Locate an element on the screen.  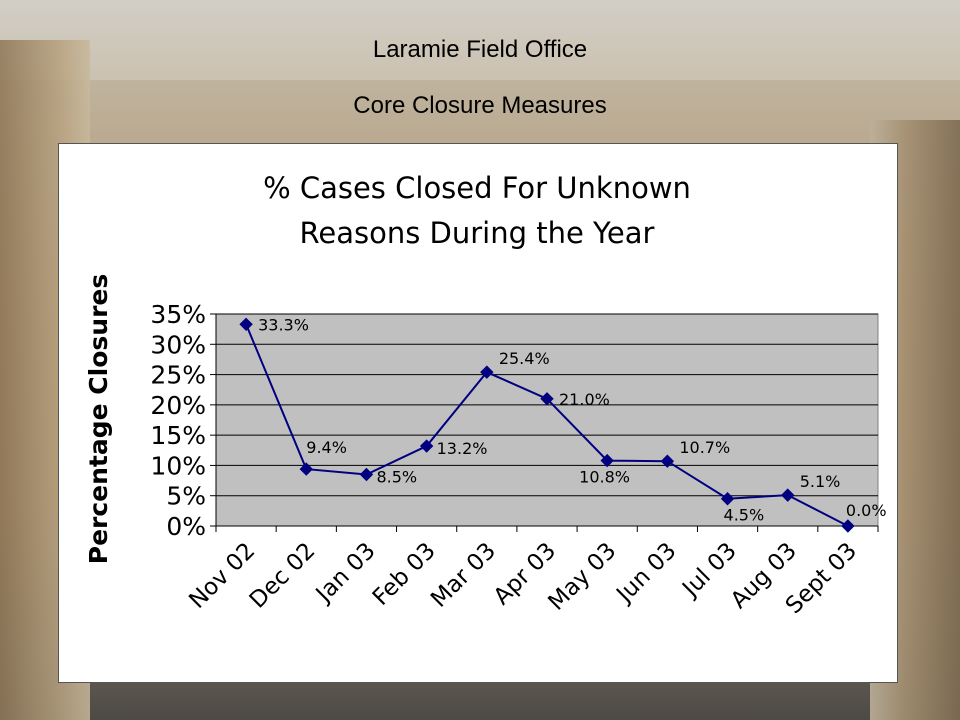
data-label: 33.3% is located at coordinates (283, 324).